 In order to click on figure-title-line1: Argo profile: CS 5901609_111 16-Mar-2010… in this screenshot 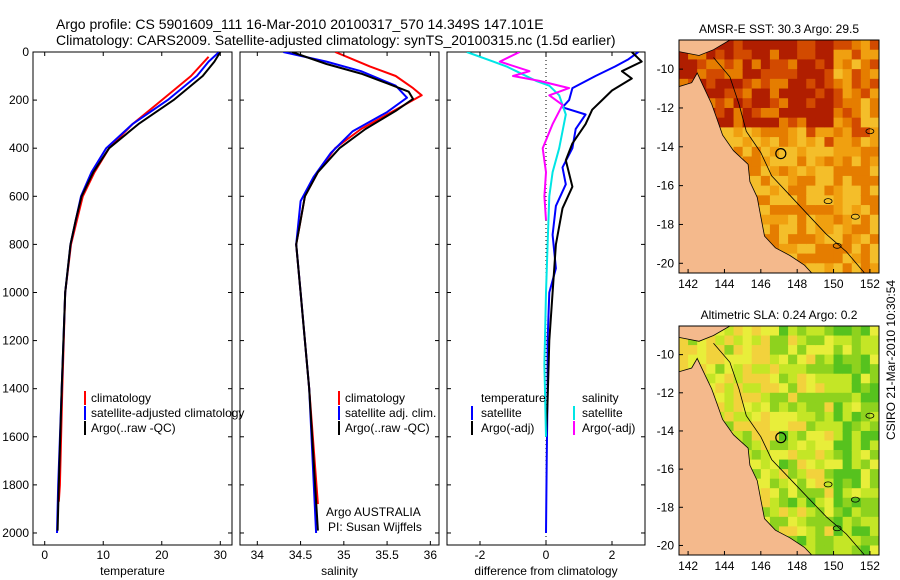, I will do `click(300, 24)`.